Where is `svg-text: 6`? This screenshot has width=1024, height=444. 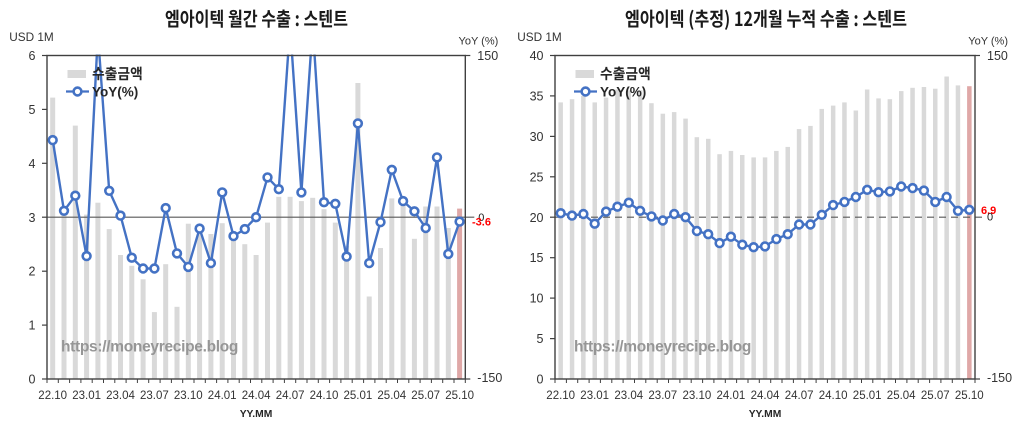
svg-text: 6 is located at coordinates (32, 56).